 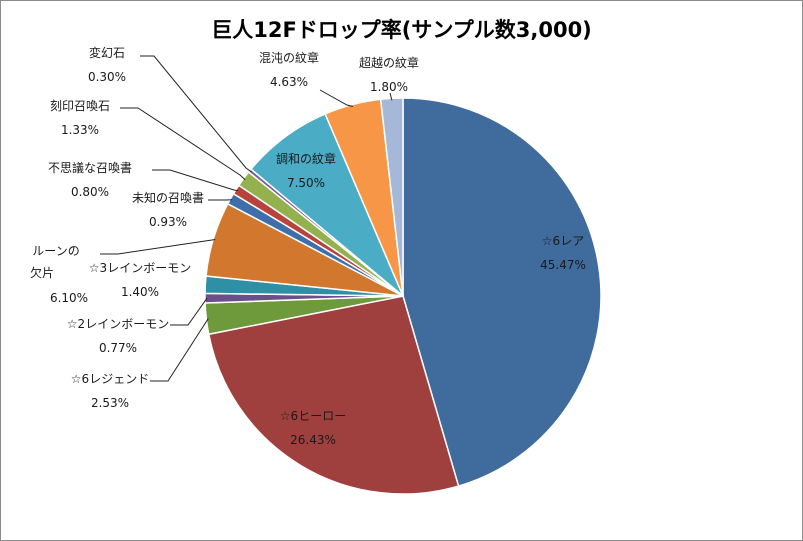 I want to click on slice-value-13: 1.80%, so click(x=389, y=87).